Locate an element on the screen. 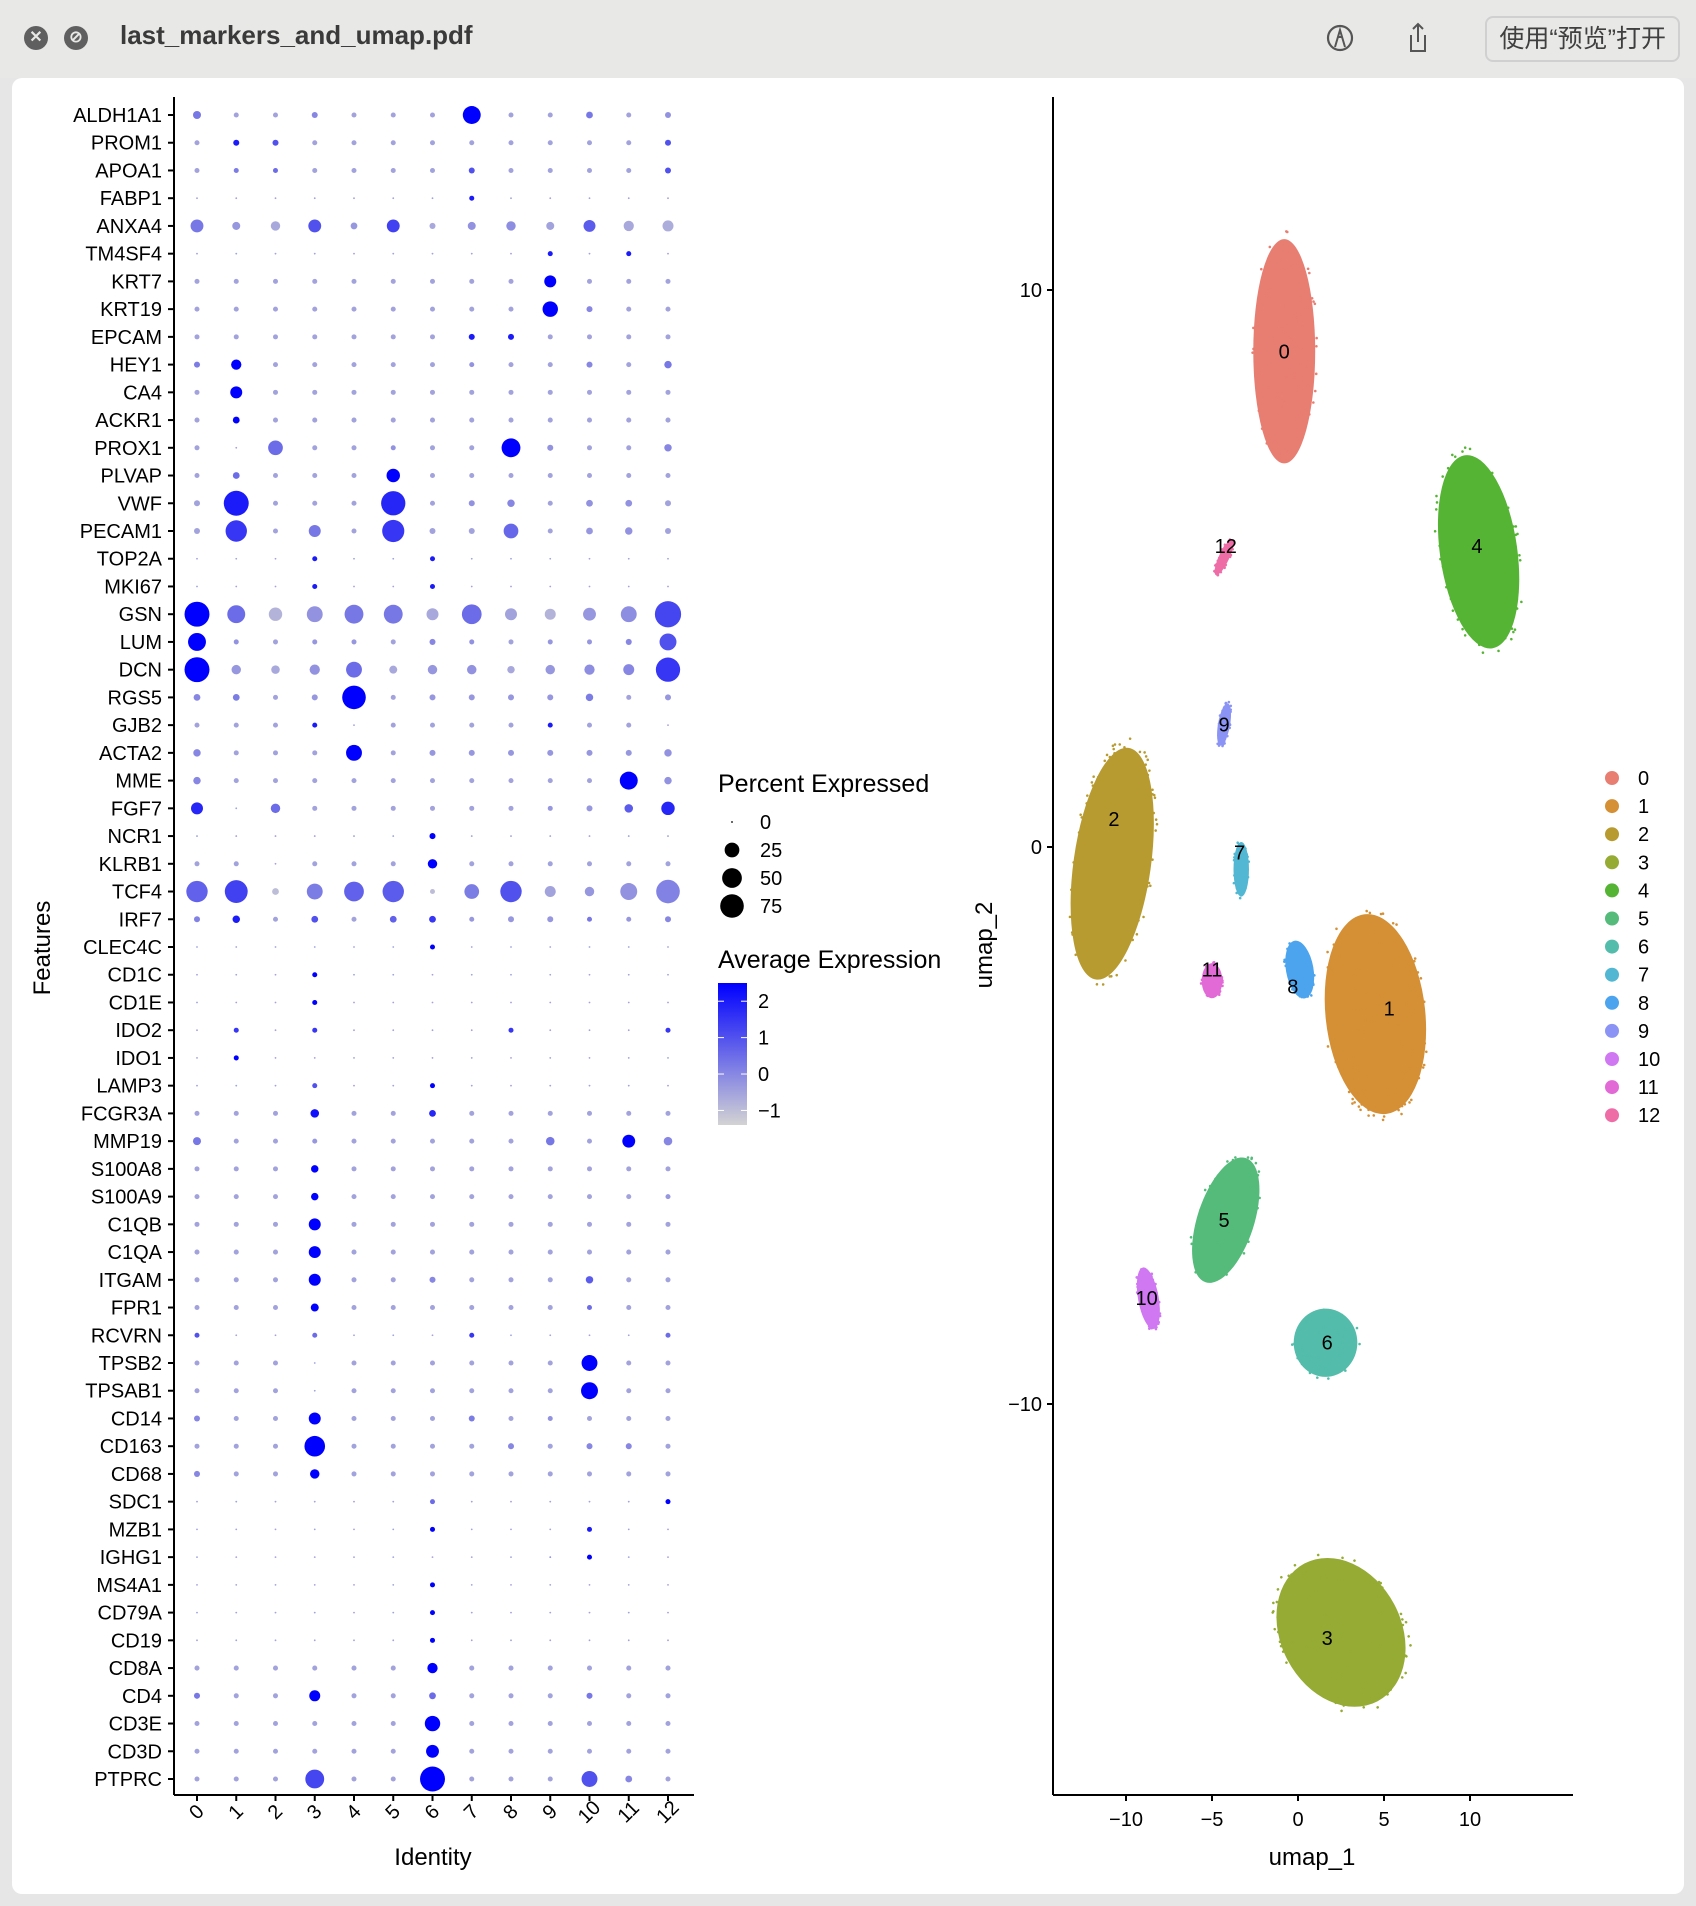  share-icon is located at coordinates (1418, 38).